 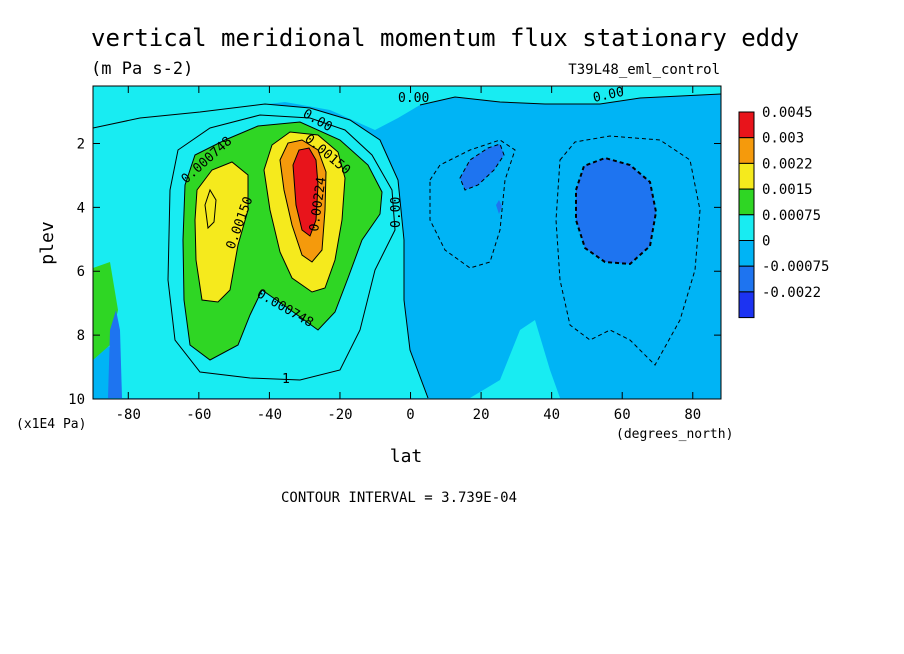 I want to click on contour-label-one: 1, so click(x=286, y=379).